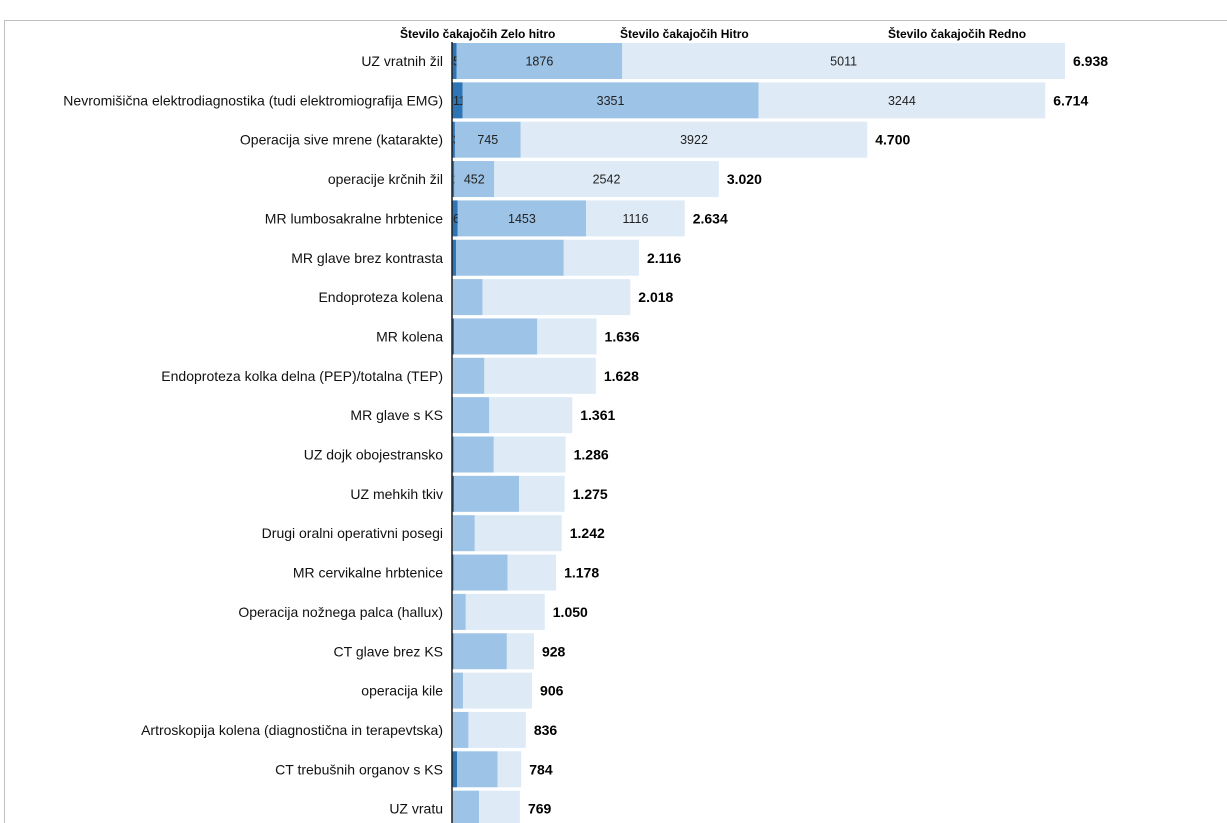 The image size is (1227, 823). What do you see at coordinates (684, 33) in the screenshot?
I see `legend-entry: Število čakajočih Hitro` at bounding box center [684, 33].